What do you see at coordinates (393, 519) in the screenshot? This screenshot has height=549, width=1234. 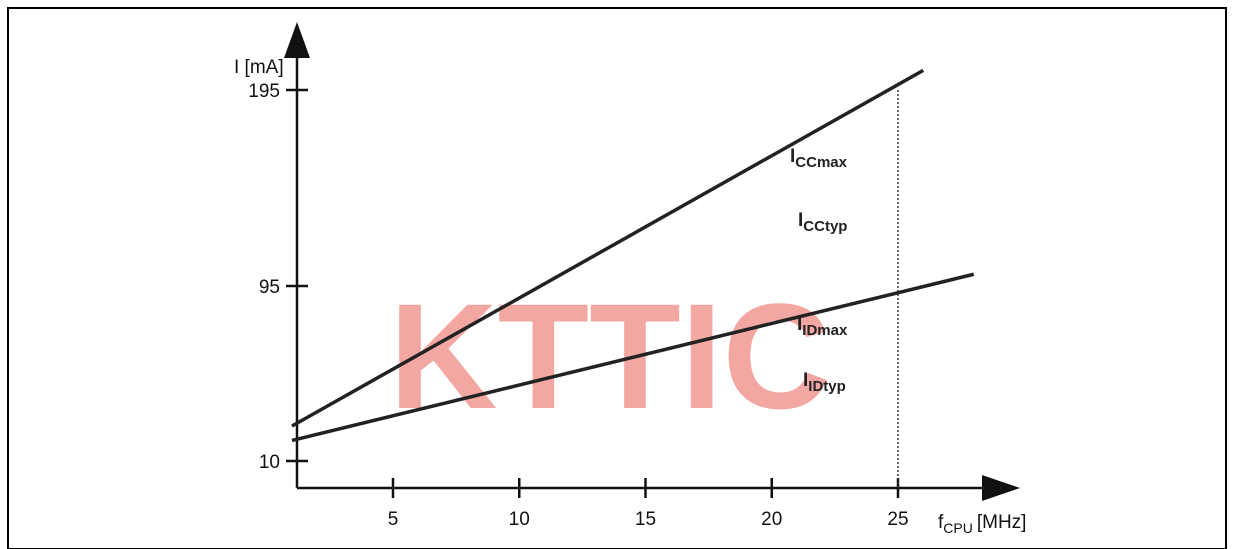 I see `x-tick-label: 5` at bounding box center [393, 519].